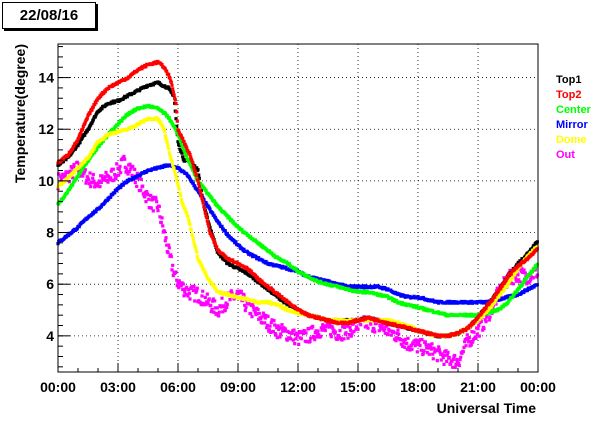 This screenshot has height=427, width=596. What do you see at coordinates (50, 233) in the screenshot?
I see `y-tick-label: 8` at bounding box center [50, 233].